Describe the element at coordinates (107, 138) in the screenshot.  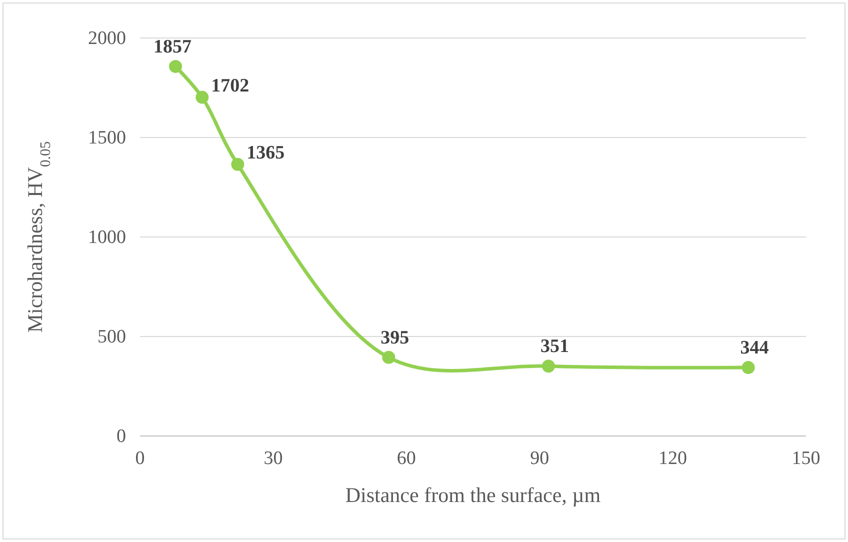
I see `y-tick-label: 1500` at that location.